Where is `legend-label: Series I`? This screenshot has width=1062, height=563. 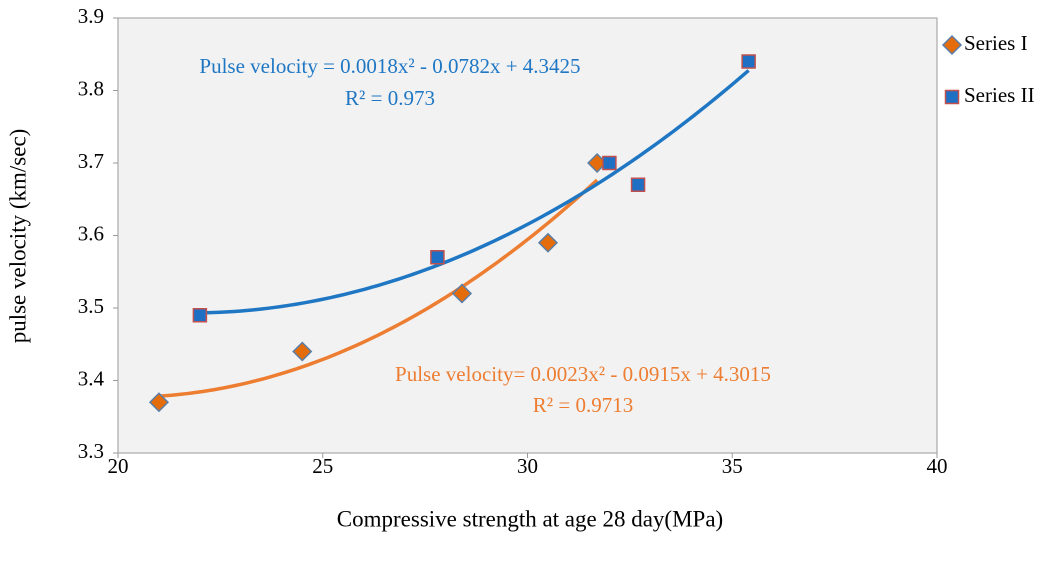 legend-label: Series I is located at coordinates (996, 43).